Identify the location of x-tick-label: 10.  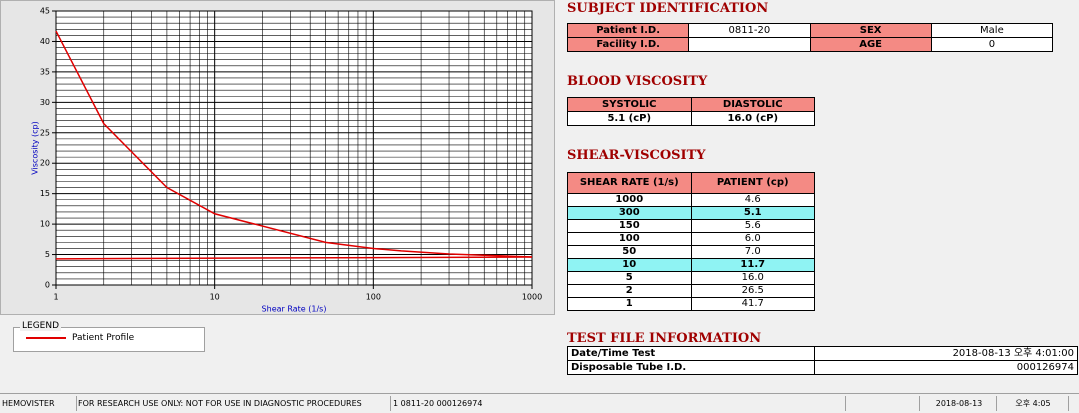
(215, 297).